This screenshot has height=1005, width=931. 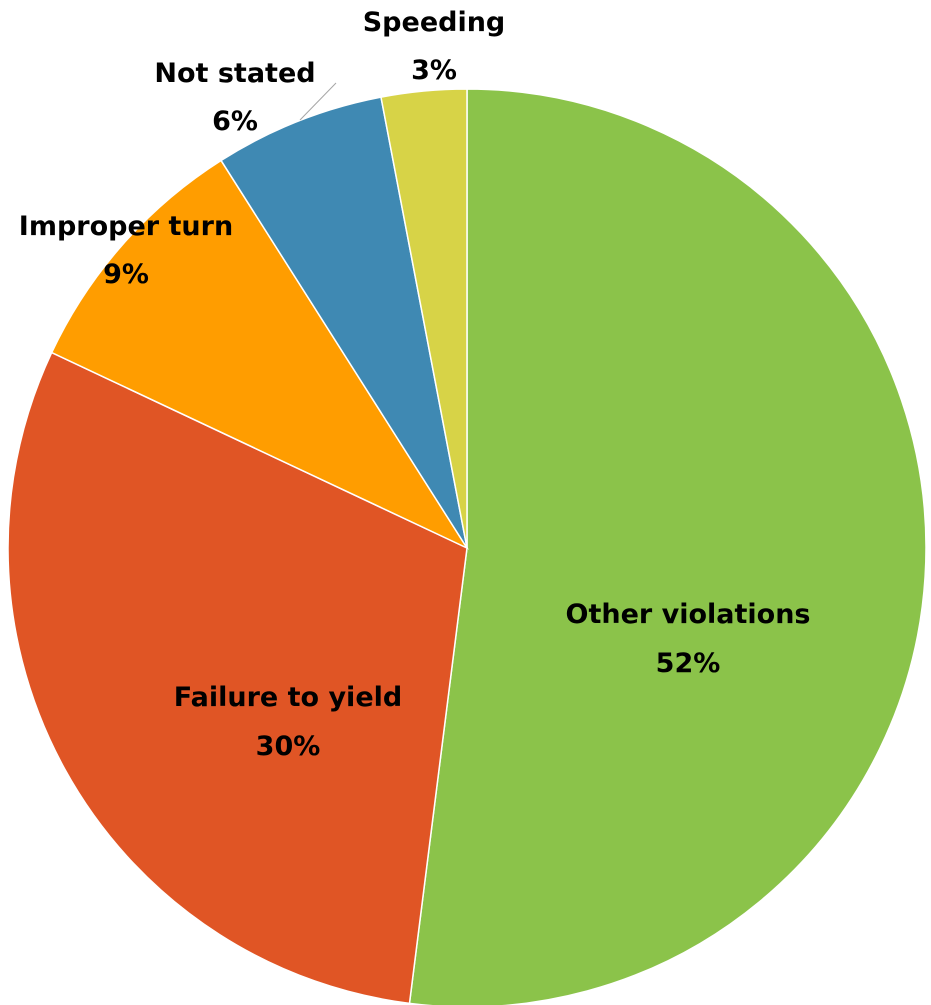 I want to click on slice-label-value: 6%, so click(x=235, y=121).